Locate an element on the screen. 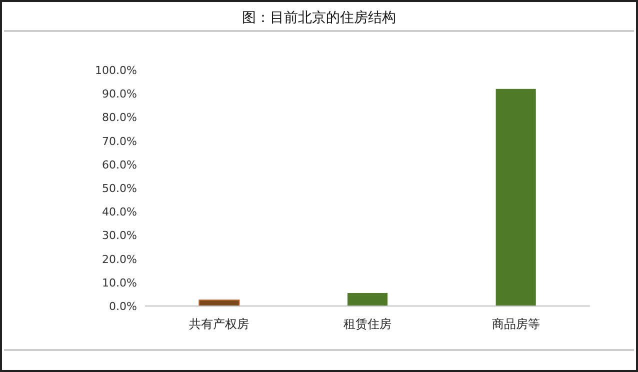 The image size is (638, 372). y-tick-label: 60.0% is located at coordinates (119, 165).